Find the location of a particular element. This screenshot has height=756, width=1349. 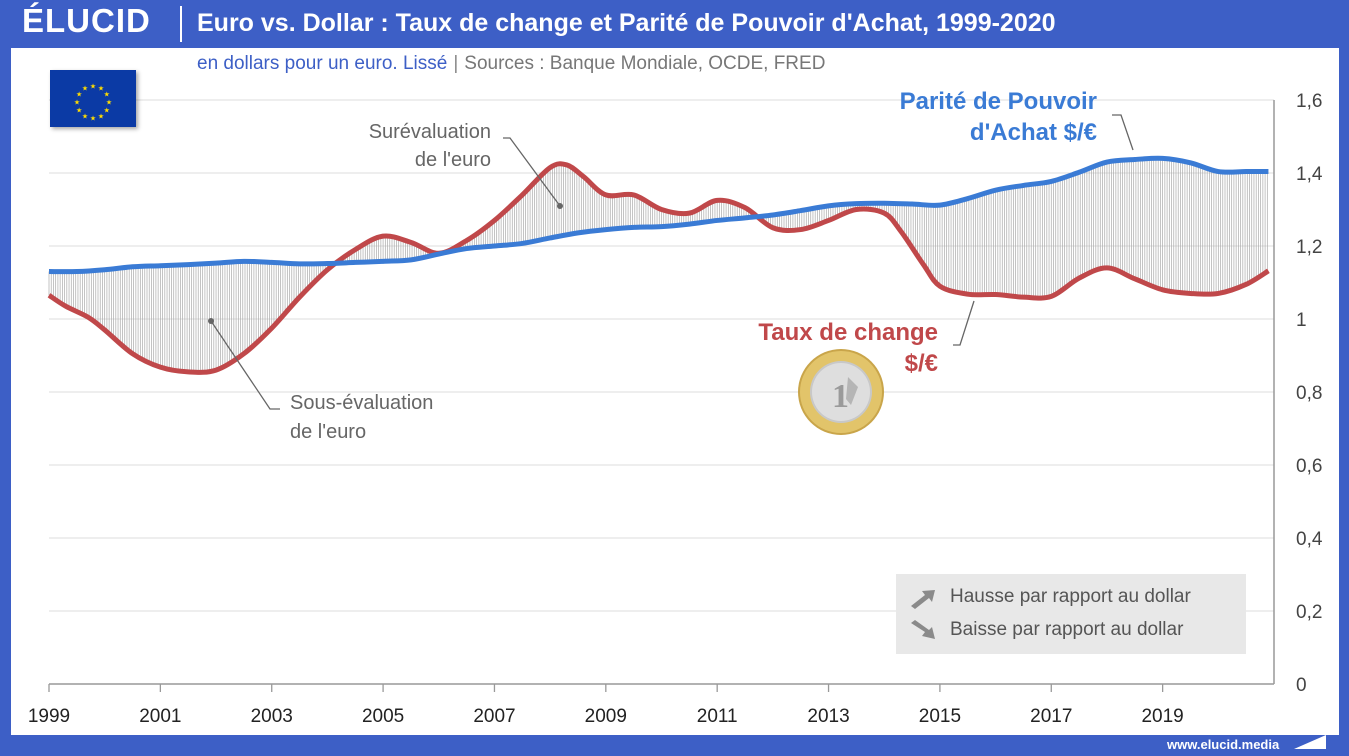

undervaluation-leader-line is located at coordinates (245, 365).